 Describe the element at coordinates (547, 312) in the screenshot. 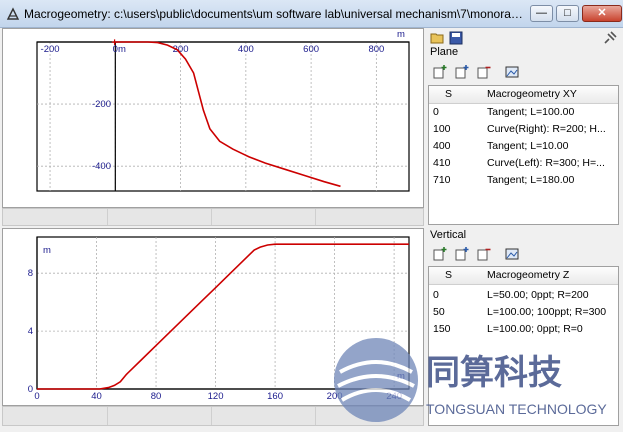

I see `row-desc: L=100.00; 100ppt; R=300` at that location.